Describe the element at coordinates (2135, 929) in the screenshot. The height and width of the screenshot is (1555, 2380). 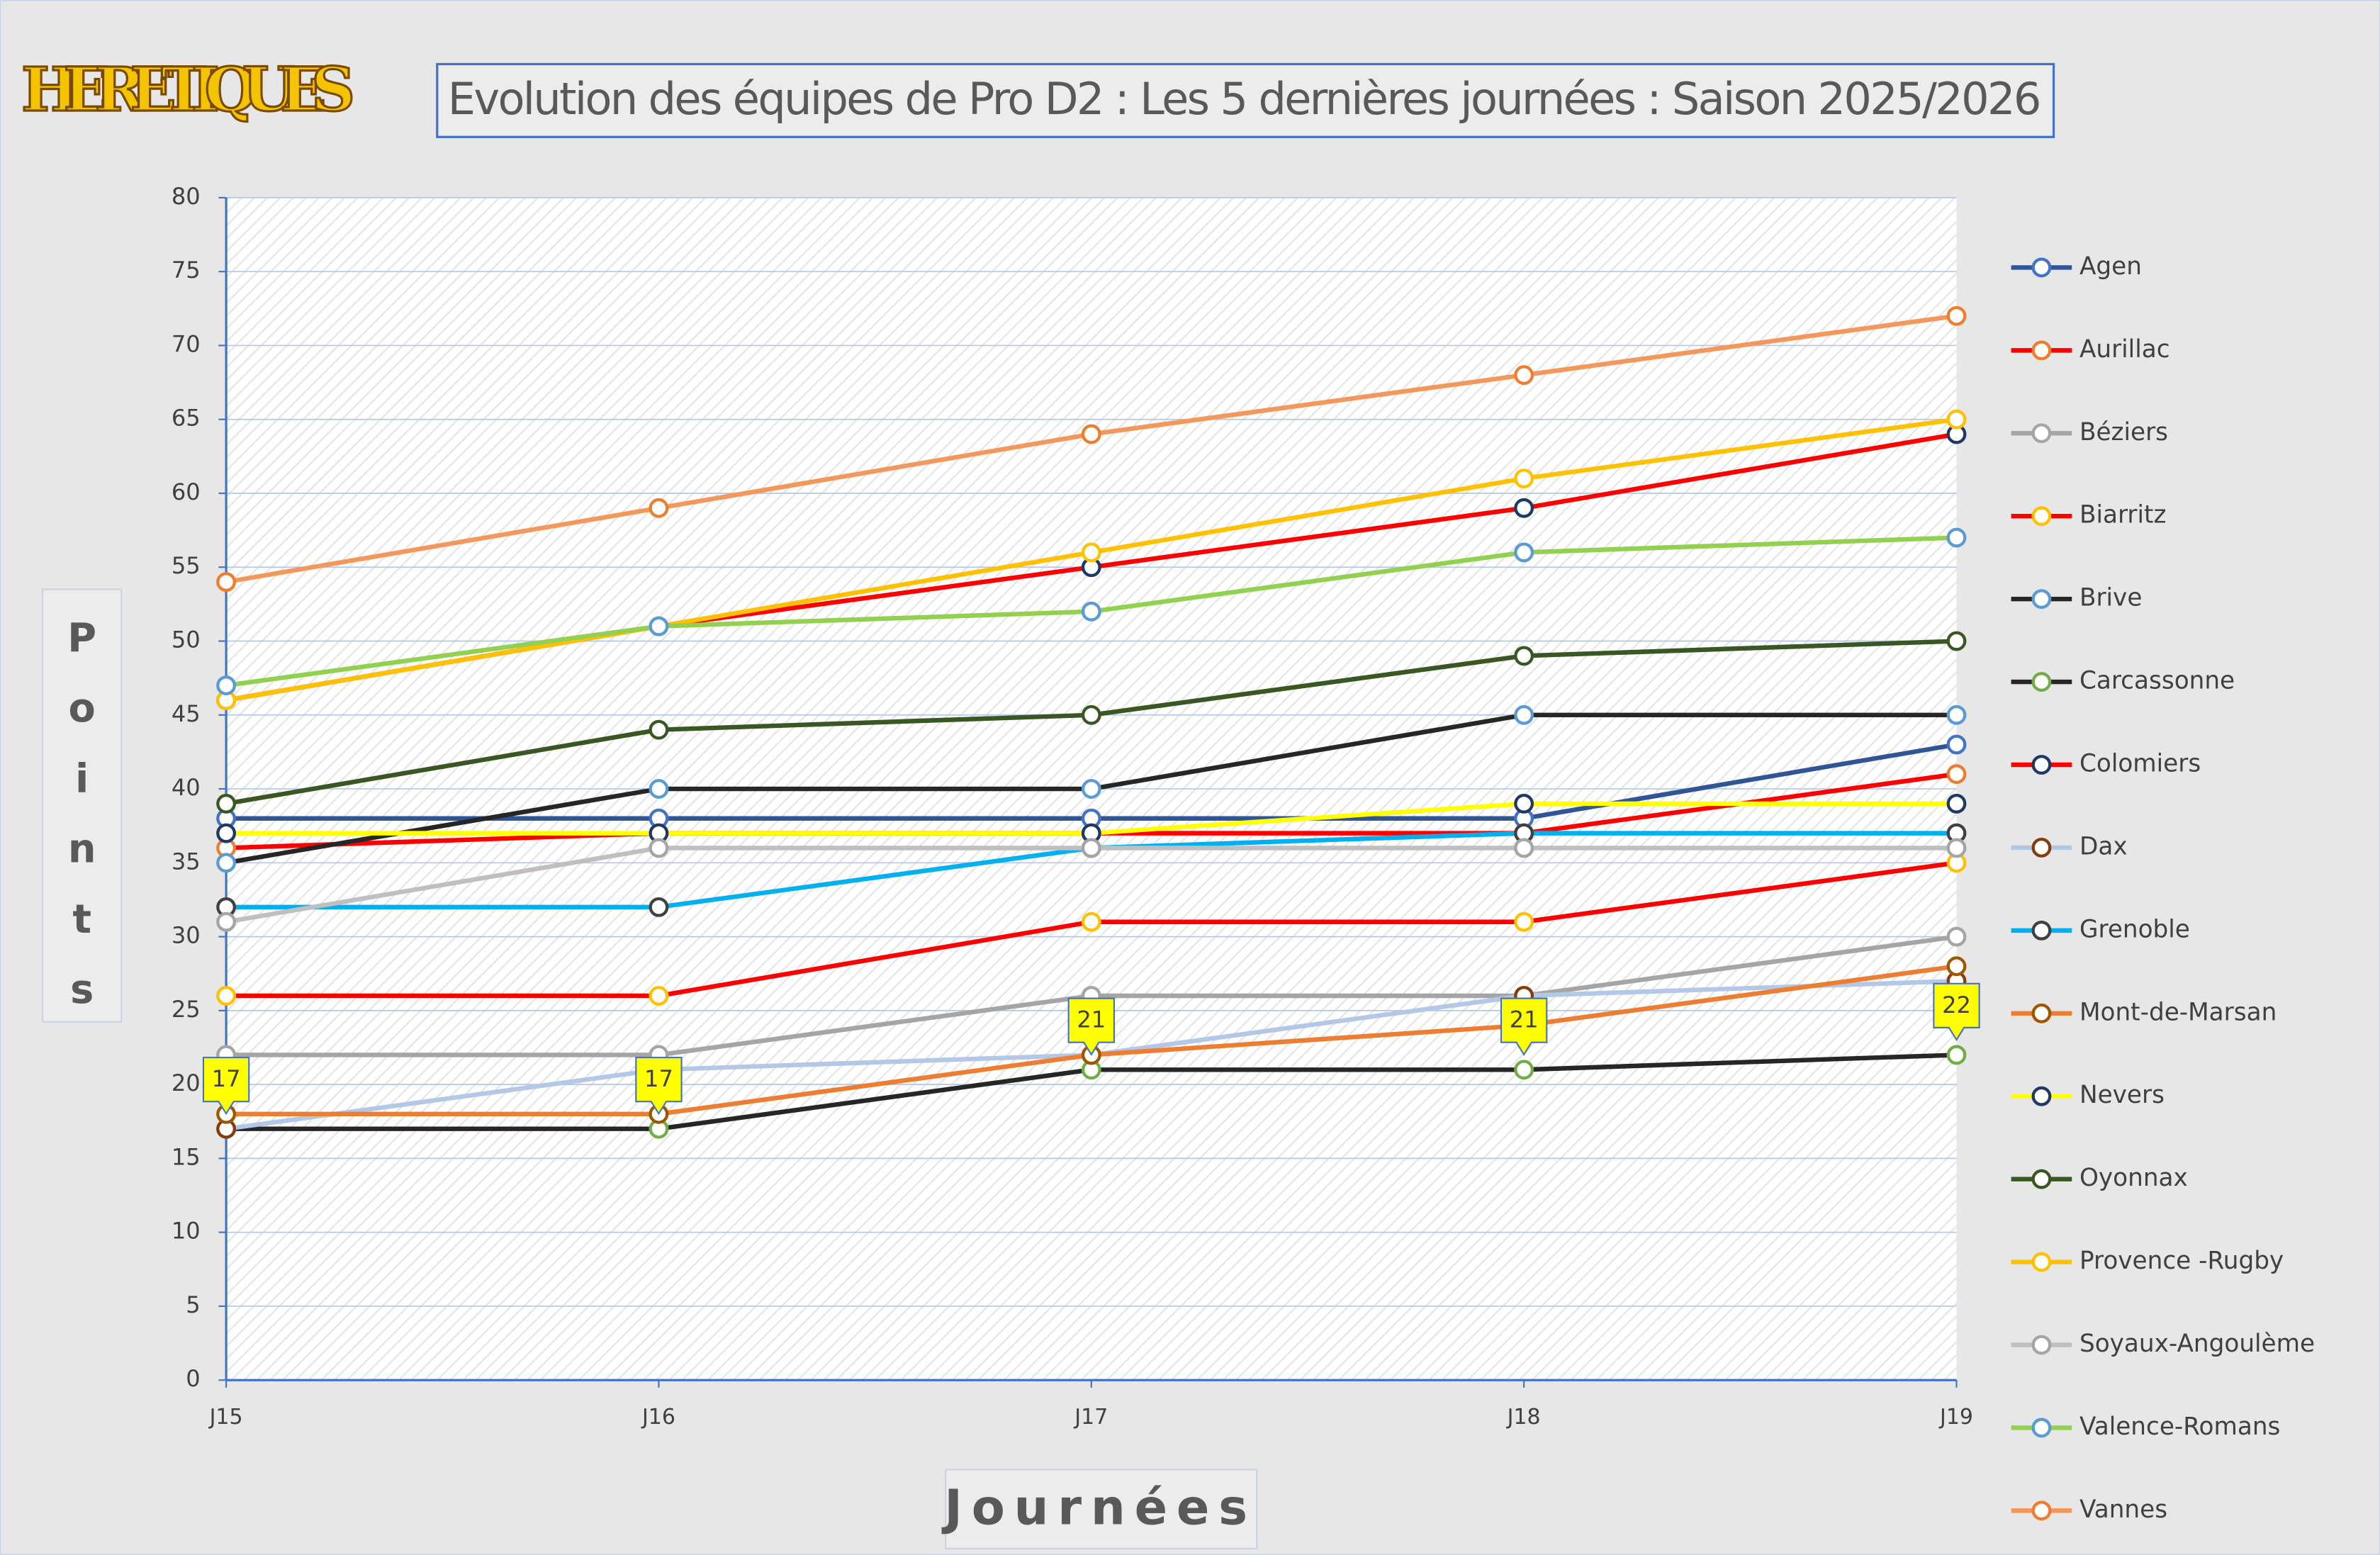
I see `legend-label: Grenoble` at that location.